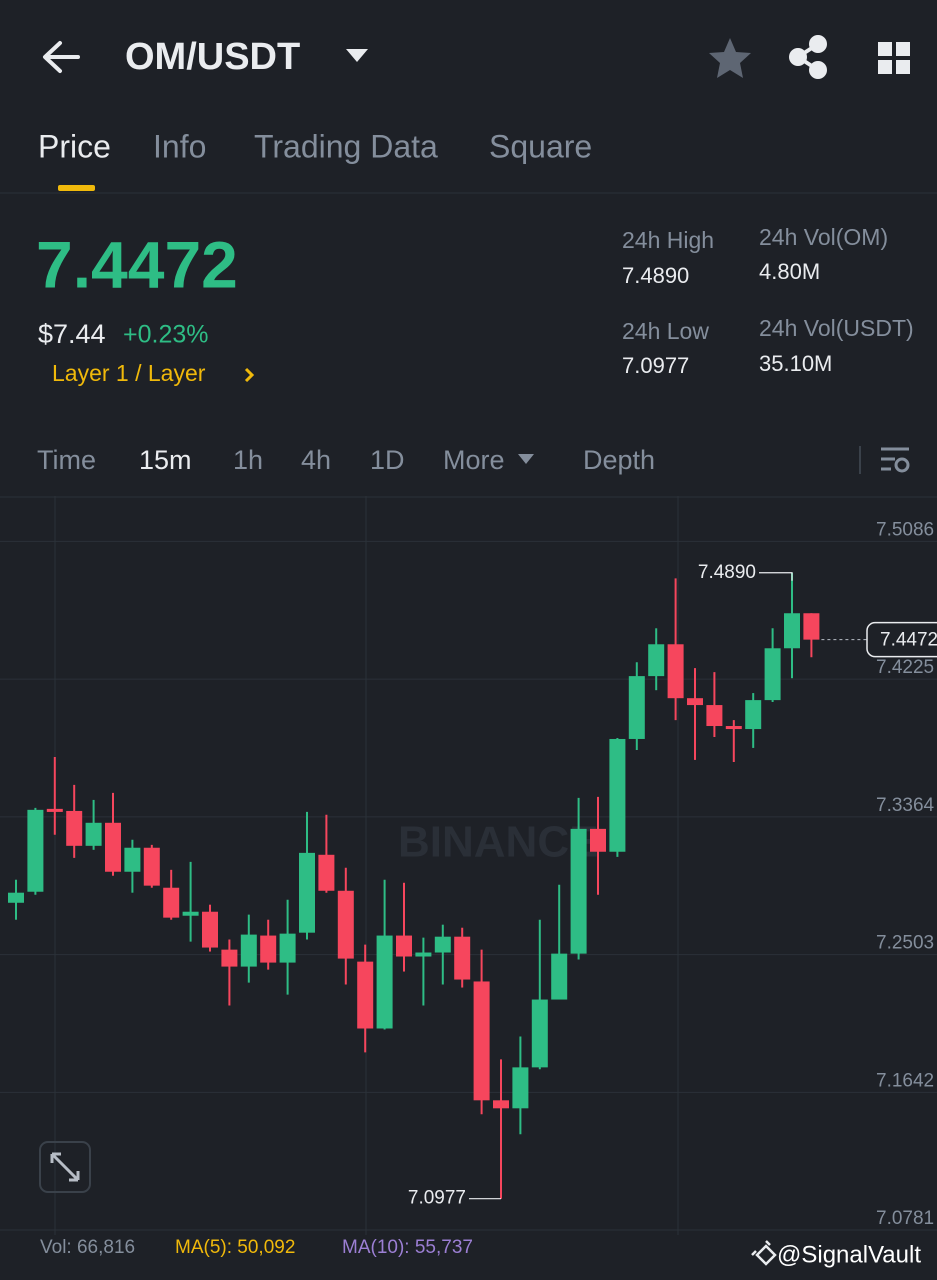 This screenshot has height=1280, width=937. I want to click on tab-indicator, so click(76, 188).